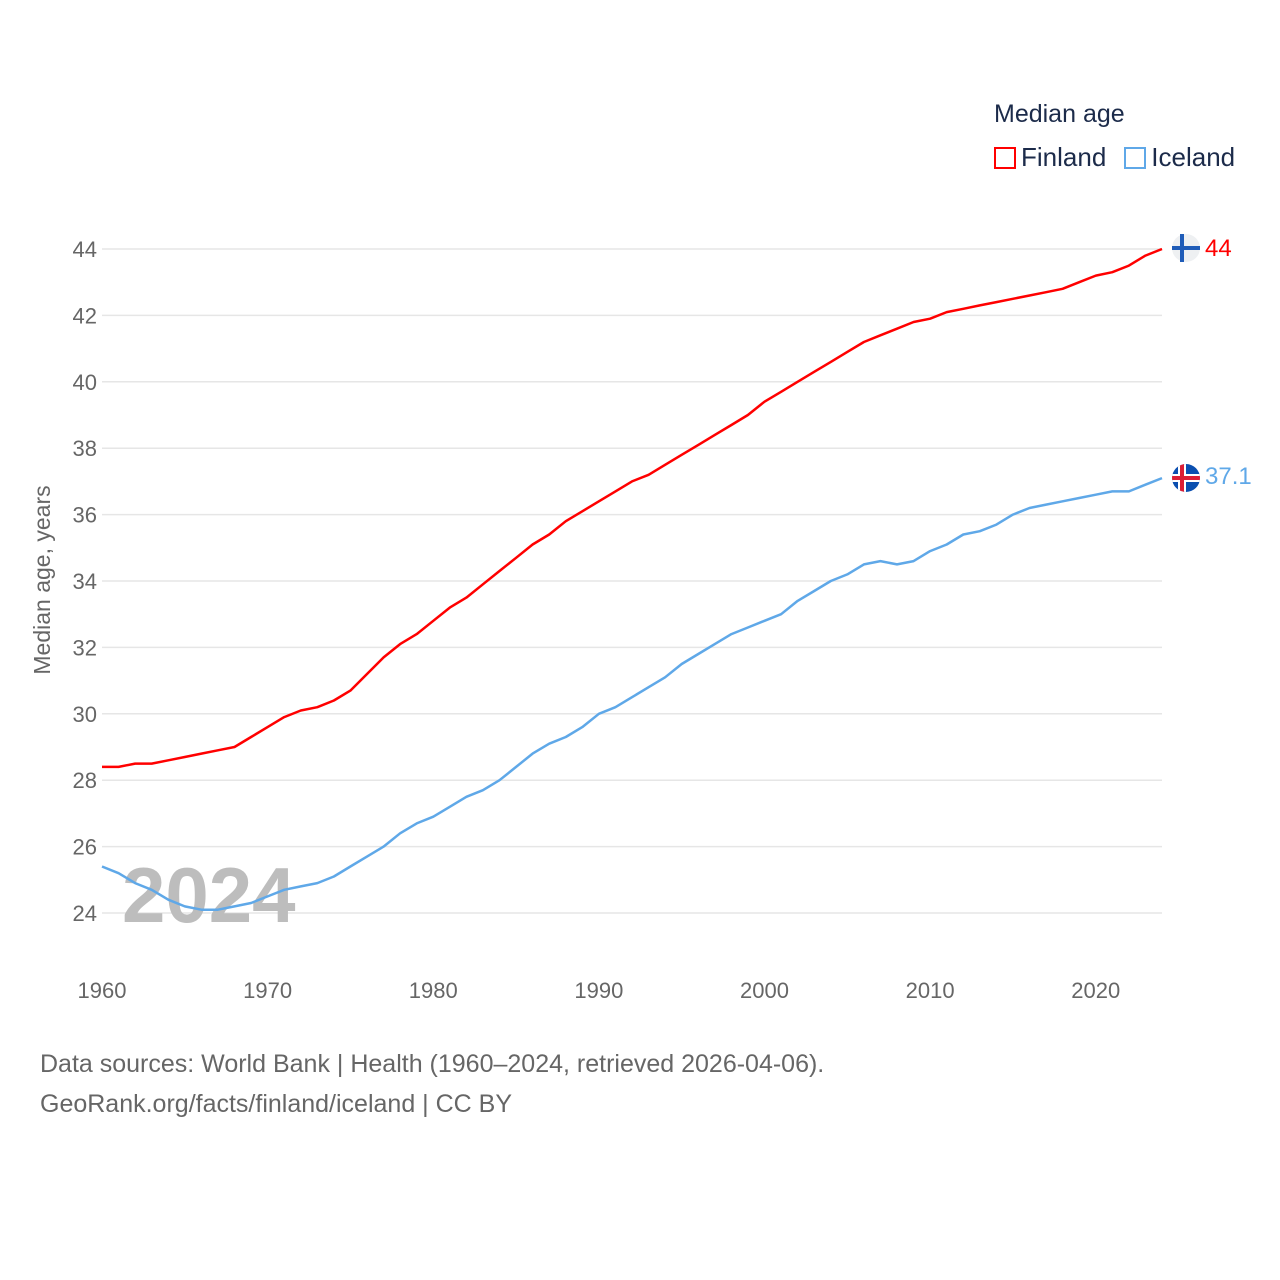 This screenshot has height=1280, width=1280. Describe the element at coordinates (1186, 478) in the screenshot. I see `iceland-flag-icon` at that location.